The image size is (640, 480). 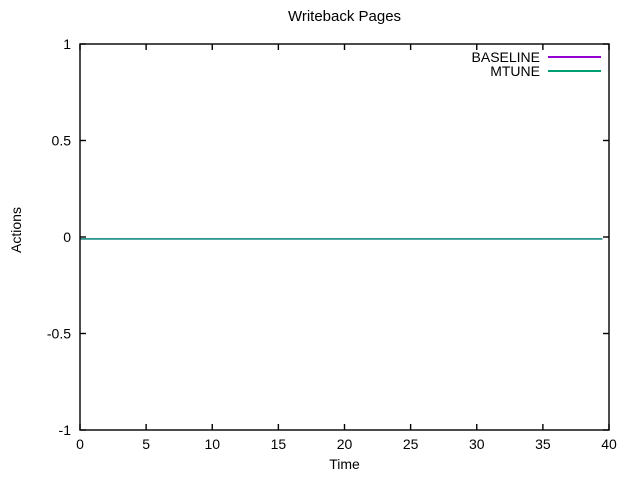 I want to click on x-tick-label: 20, so click(x=345, y=444).